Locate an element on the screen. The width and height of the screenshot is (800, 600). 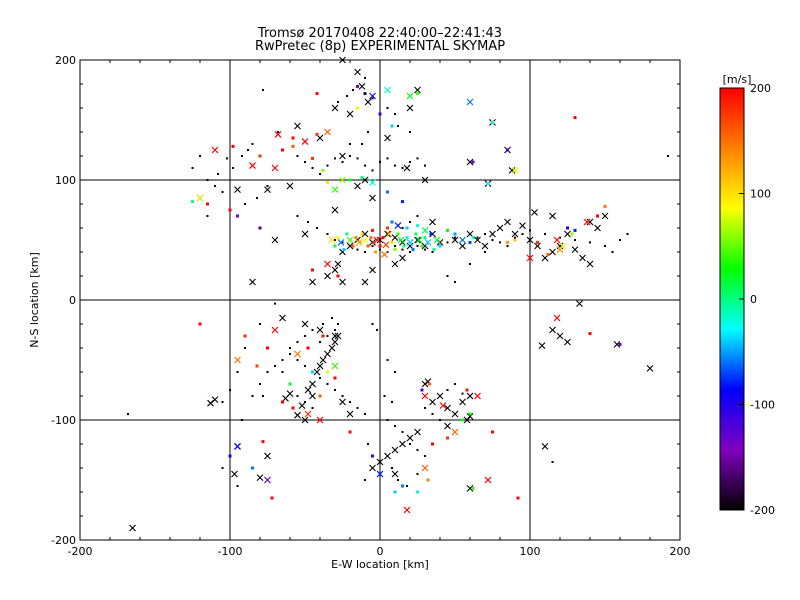
colorbar-tick-label: 100 is located at coordinates (760, 194).